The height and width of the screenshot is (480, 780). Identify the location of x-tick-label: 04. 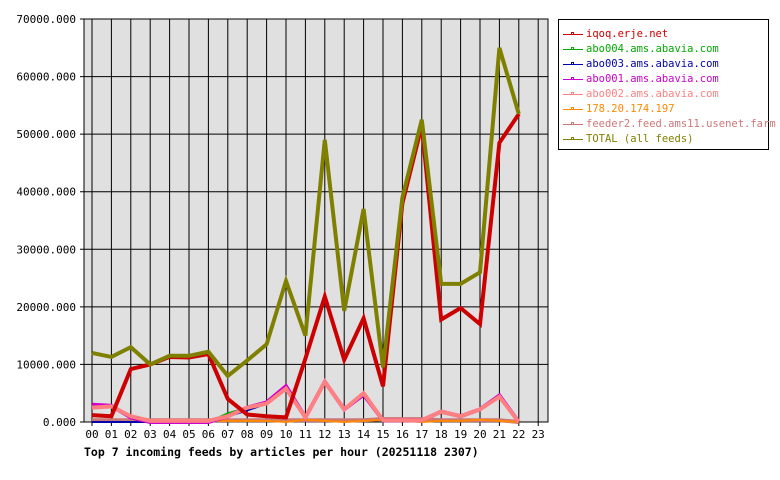
(170, 434).